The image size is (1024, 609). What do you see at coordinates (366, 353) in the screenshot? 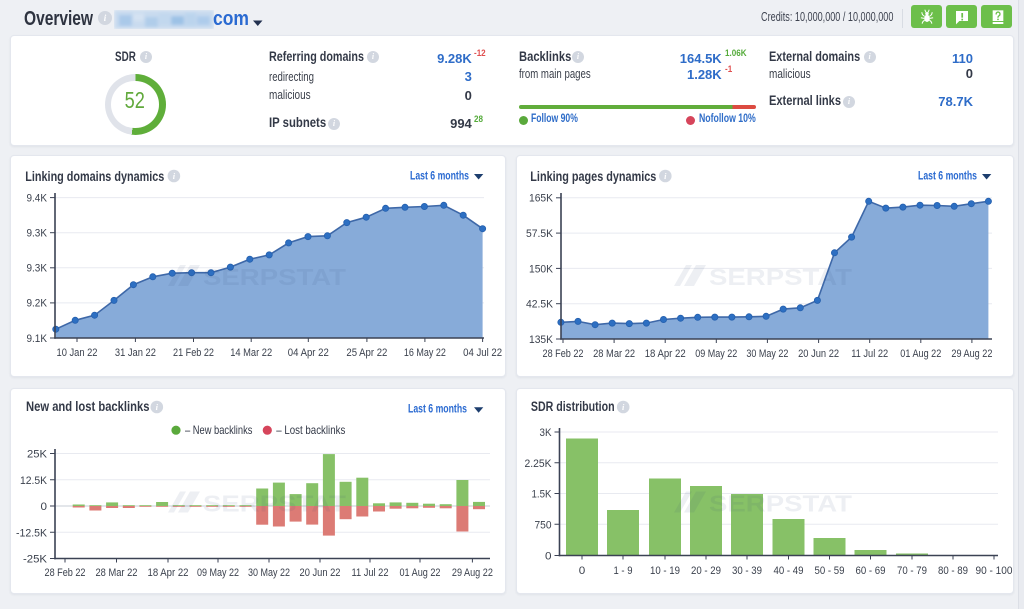
I see `svg-text: 25 Apr 22` at bounding box center [366, 353].